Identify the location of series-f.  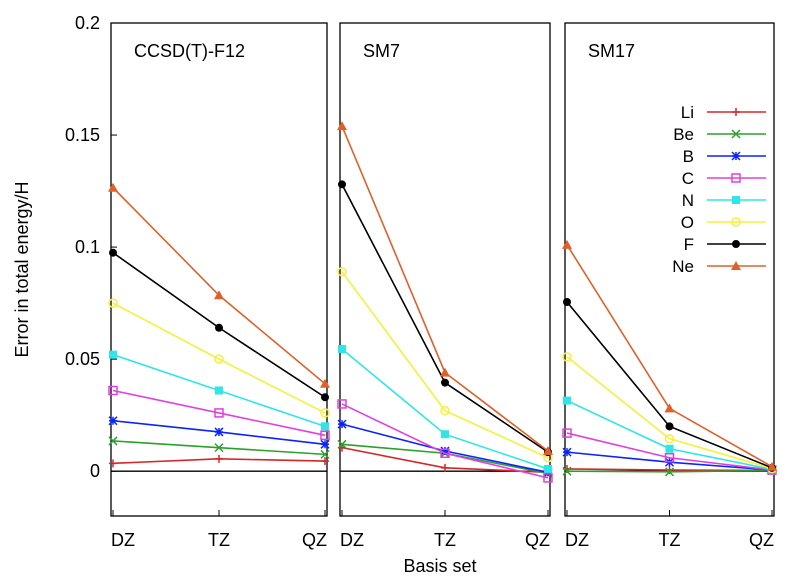
(219, 325).